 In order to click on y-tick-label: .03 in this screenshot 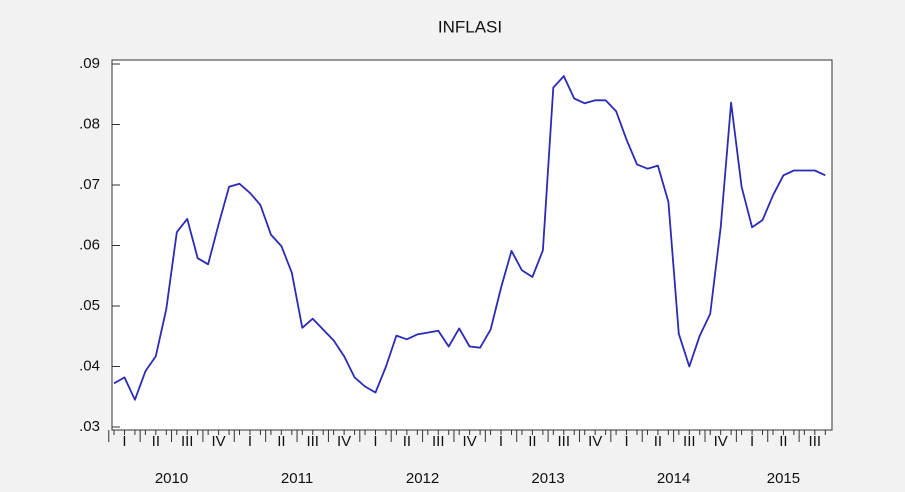, I will do `click(89, 426)`.